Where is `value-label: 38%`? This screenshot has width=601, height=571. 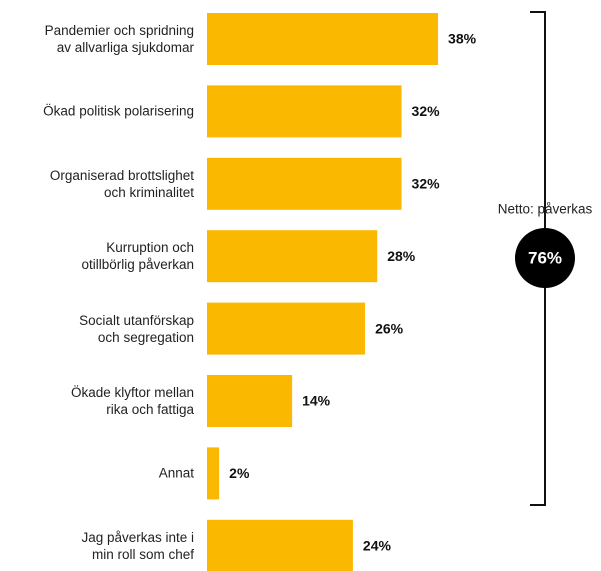
value-label: 38% is located at coordinates (462, 39).